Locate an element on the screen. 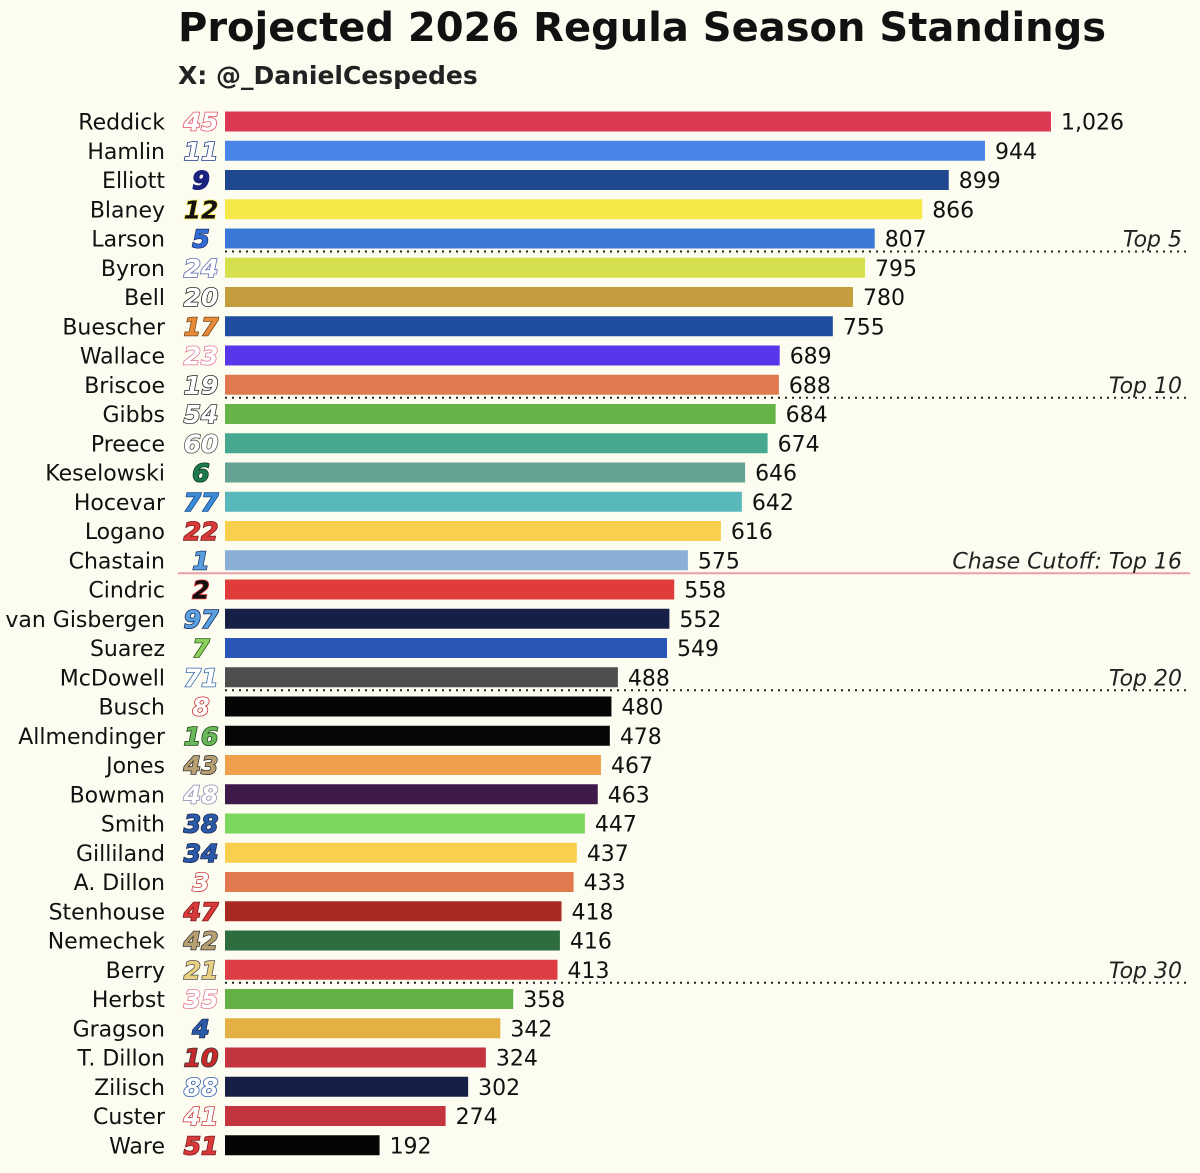 Image resolution: width=1200 pixels, height=1173 pixels. bar-row: Elliott 9 899 is located at coordinates (551, 180).